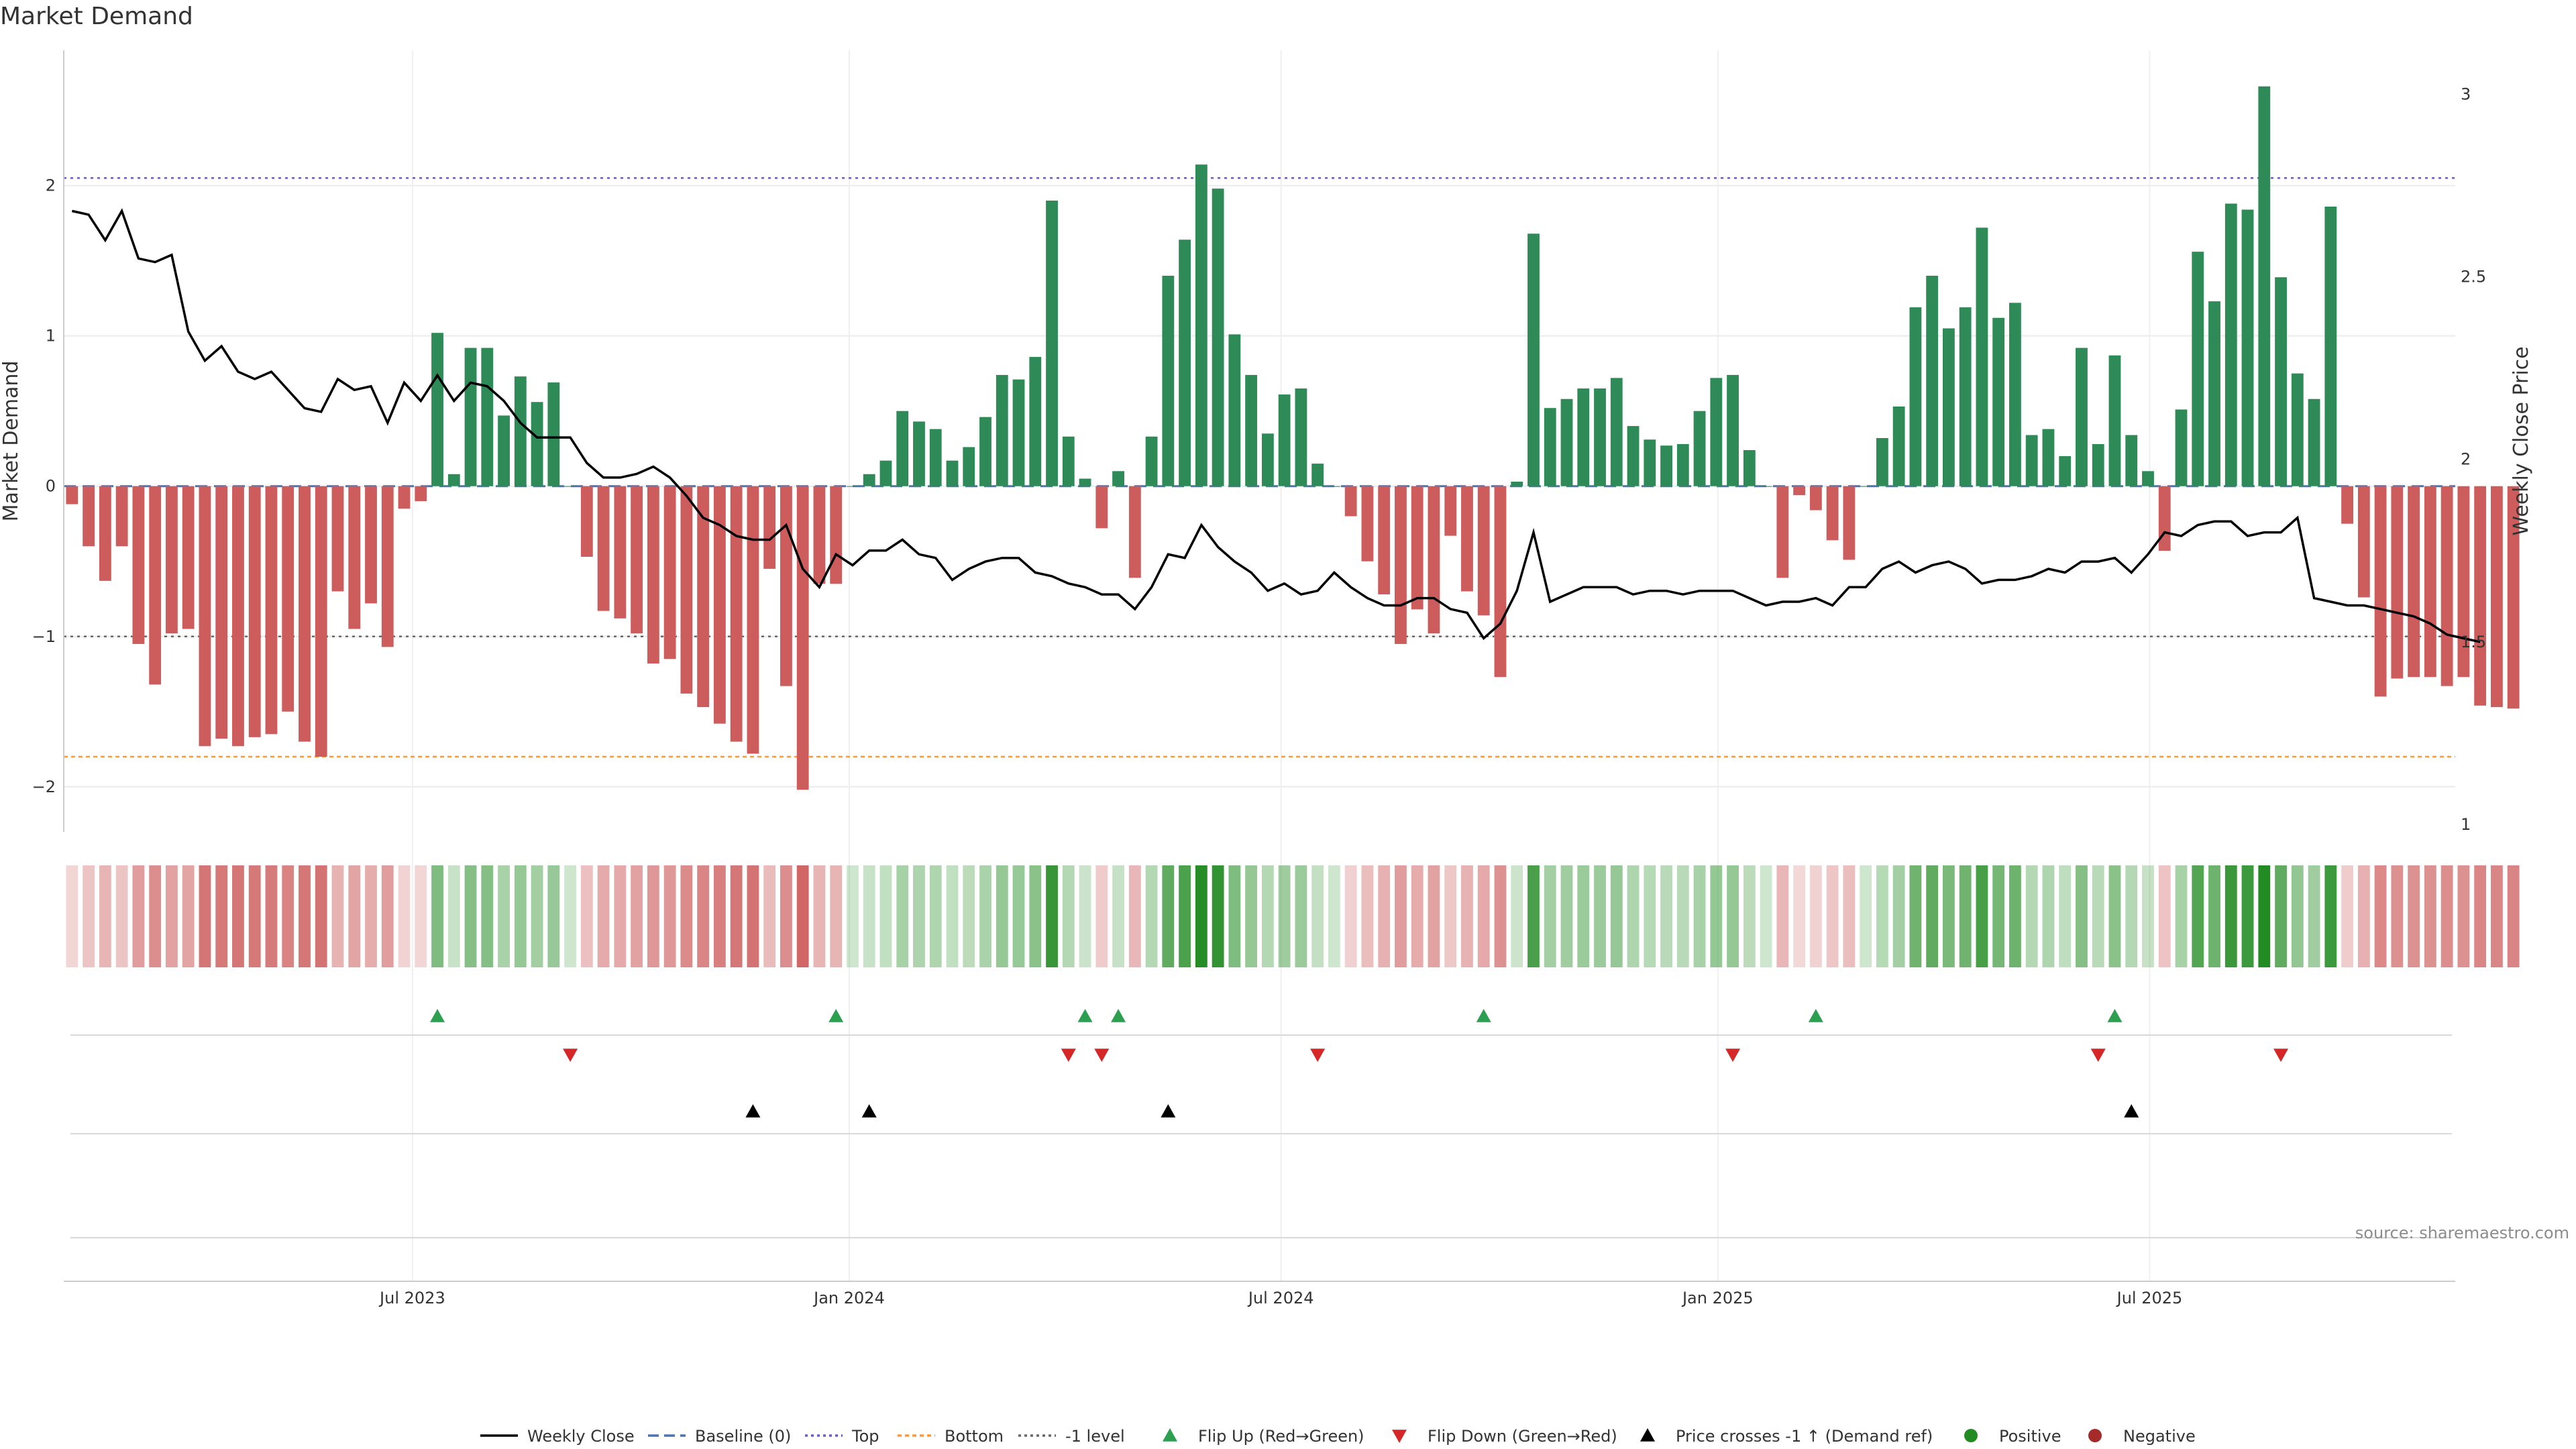 The image size is (2576, 1449). What do you see at coordinates (2466, 459) in the screenshot?
I see `y-tick-right: 2` at bounding box center [2466, 459].